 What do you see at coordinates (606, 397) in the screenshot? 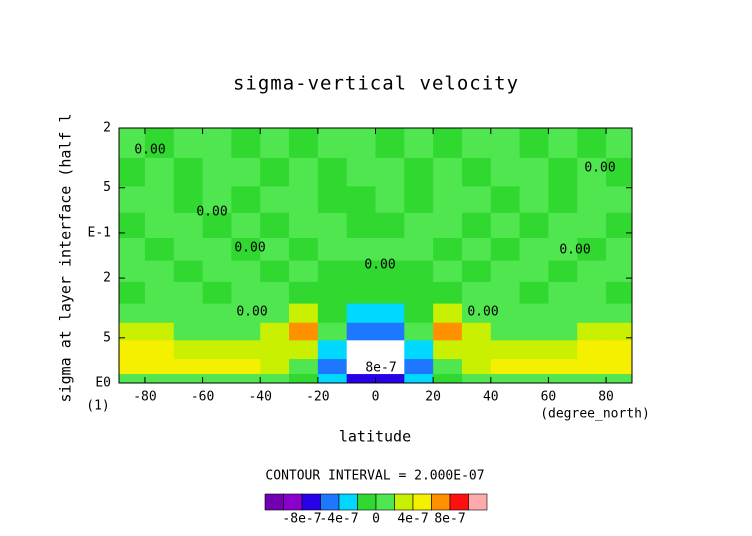
I see `x-tick-label: 80` at bounding box center [606, 397].